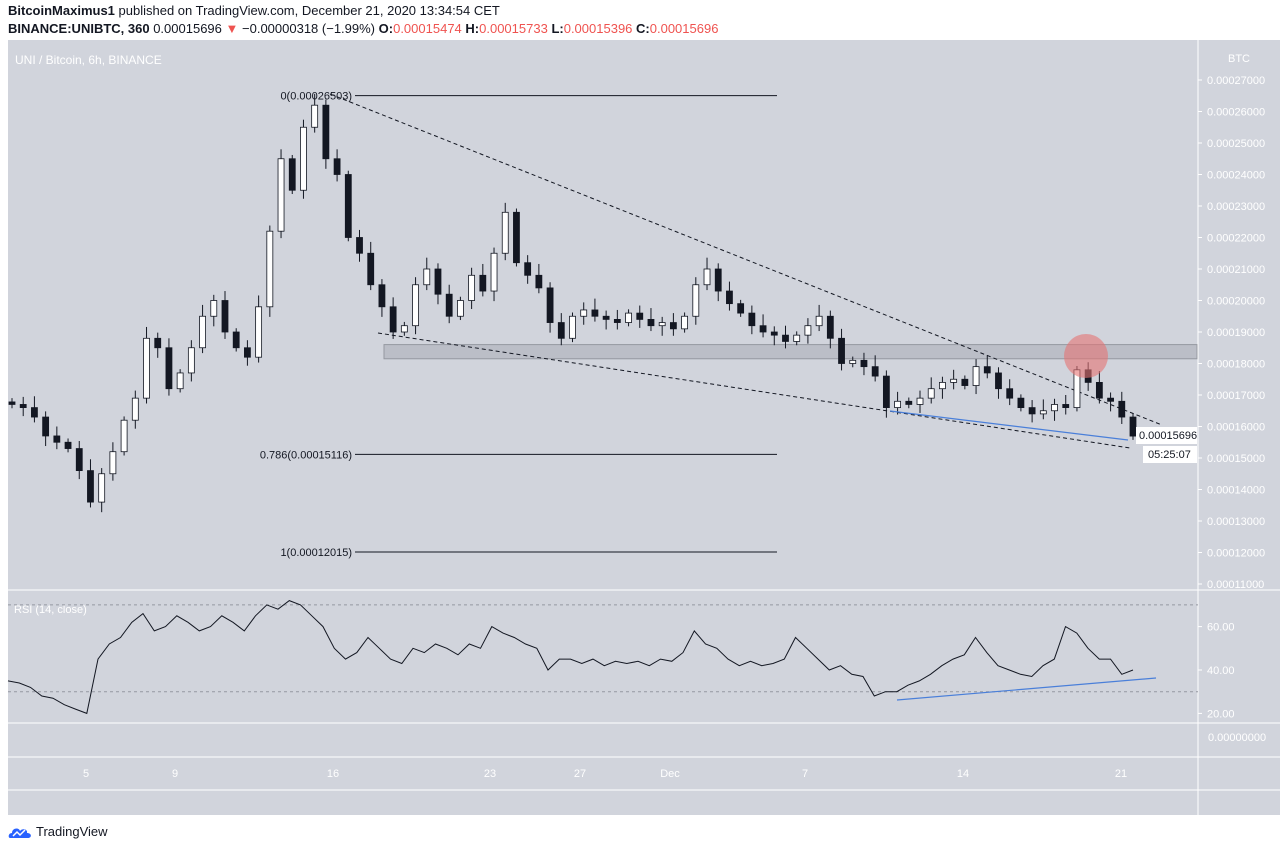 This screenshot has width=1286, height=852. Describe the element at coordinates (570, 657) in the screenshot. I see `rsi-line` at that location.